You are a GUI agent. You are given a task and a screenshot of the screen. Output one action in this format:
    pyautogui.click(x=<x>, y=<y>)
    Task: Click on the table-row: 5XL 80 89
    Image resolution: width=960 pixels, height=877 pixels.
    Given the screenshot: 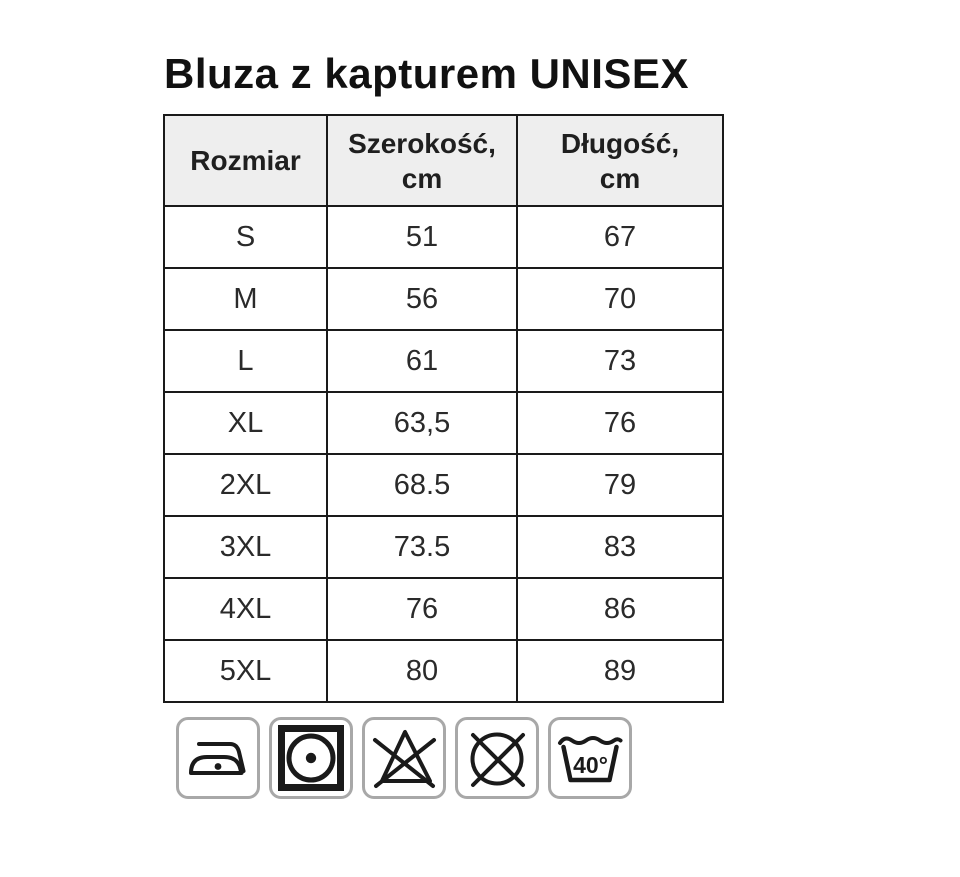 What is the action you would take?
    pyautogui.click(x=443, y=671)
    